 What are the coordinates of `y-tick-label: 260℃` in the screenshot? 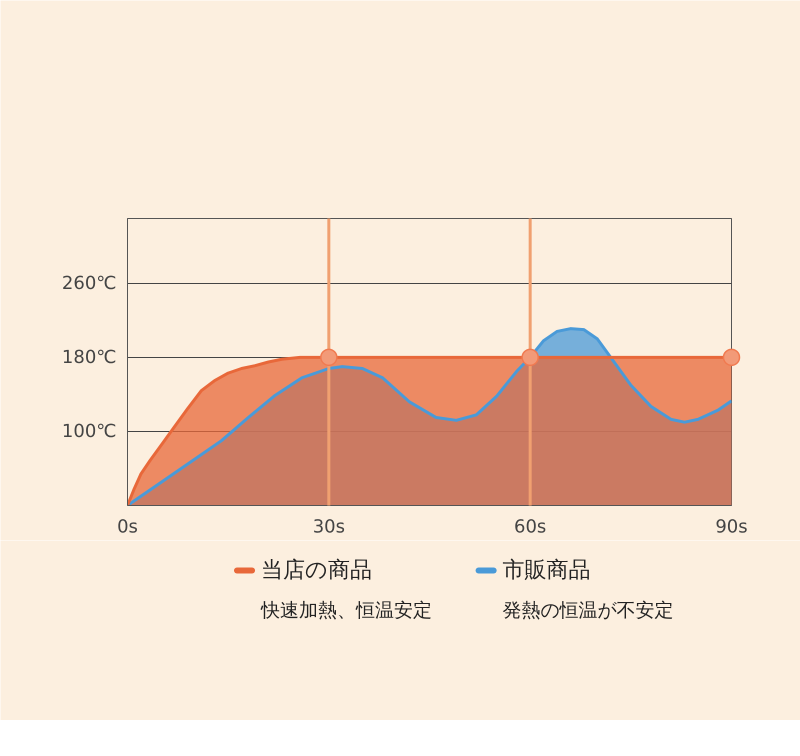 It's located at (89, 283).